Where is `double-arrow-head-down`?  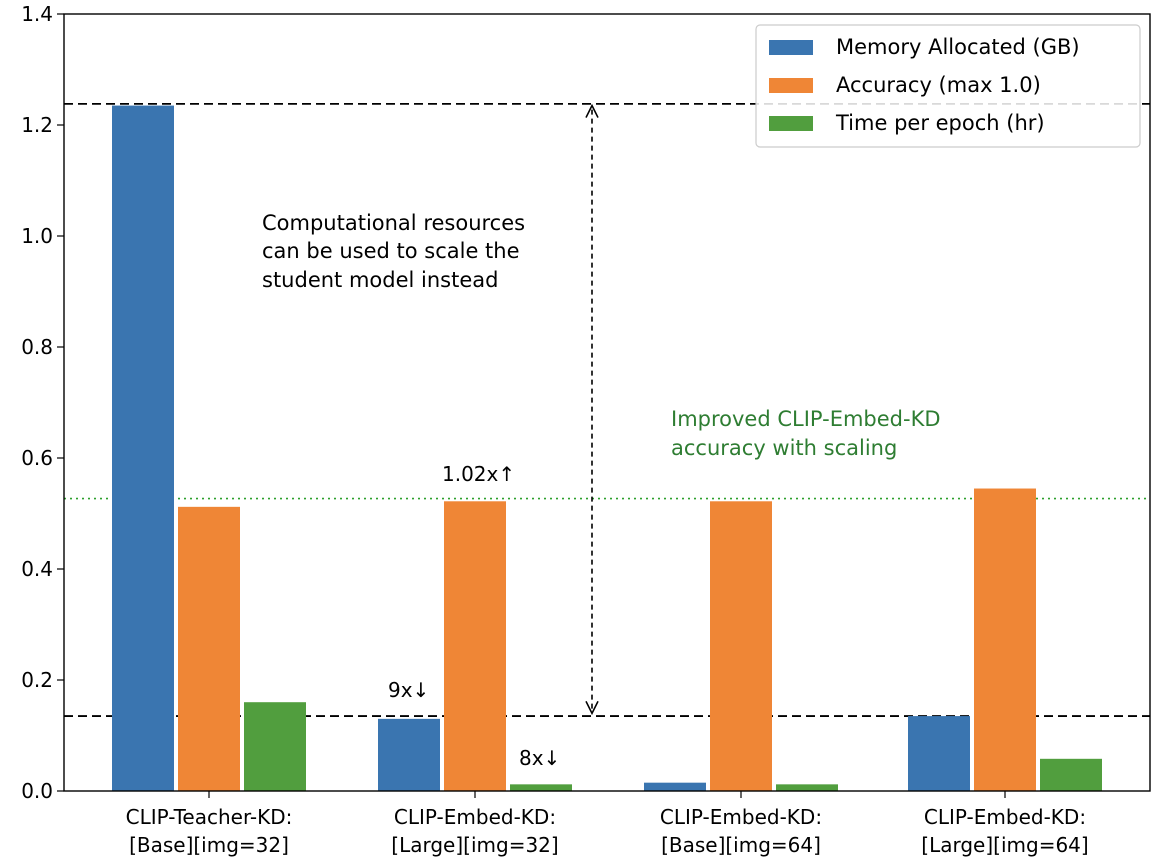
double-arrow-head-down is located at coordinates (592, 708).